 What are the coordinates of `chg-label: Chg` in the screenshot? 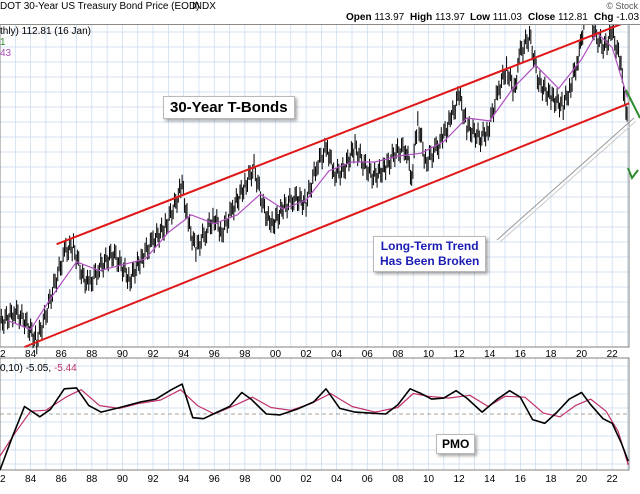 It's located at (604, 17).